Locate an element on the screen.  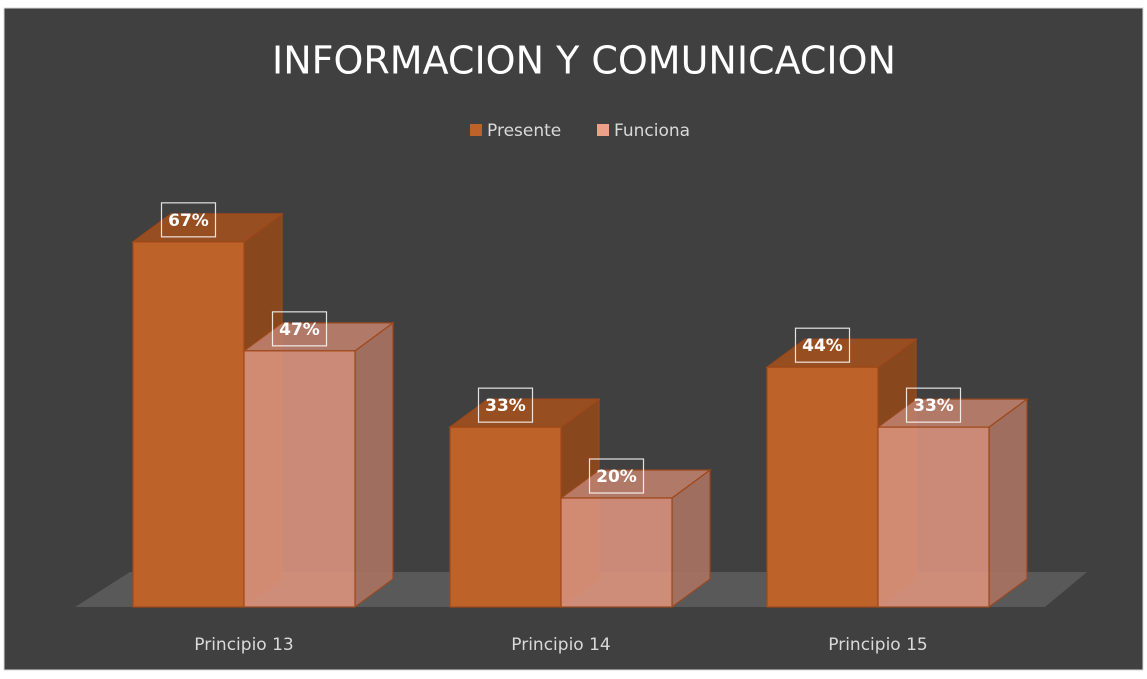
data-label: 44% is located at coordinates (822, 346).